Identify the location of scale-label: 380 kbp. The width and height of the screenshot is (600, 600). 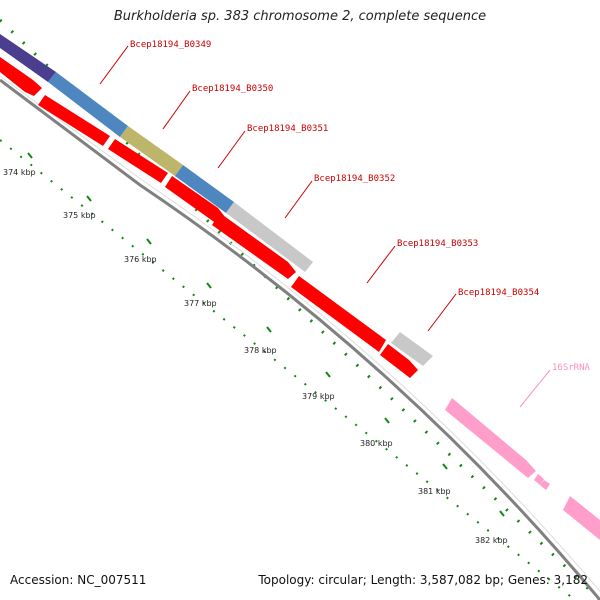
(376, 443).